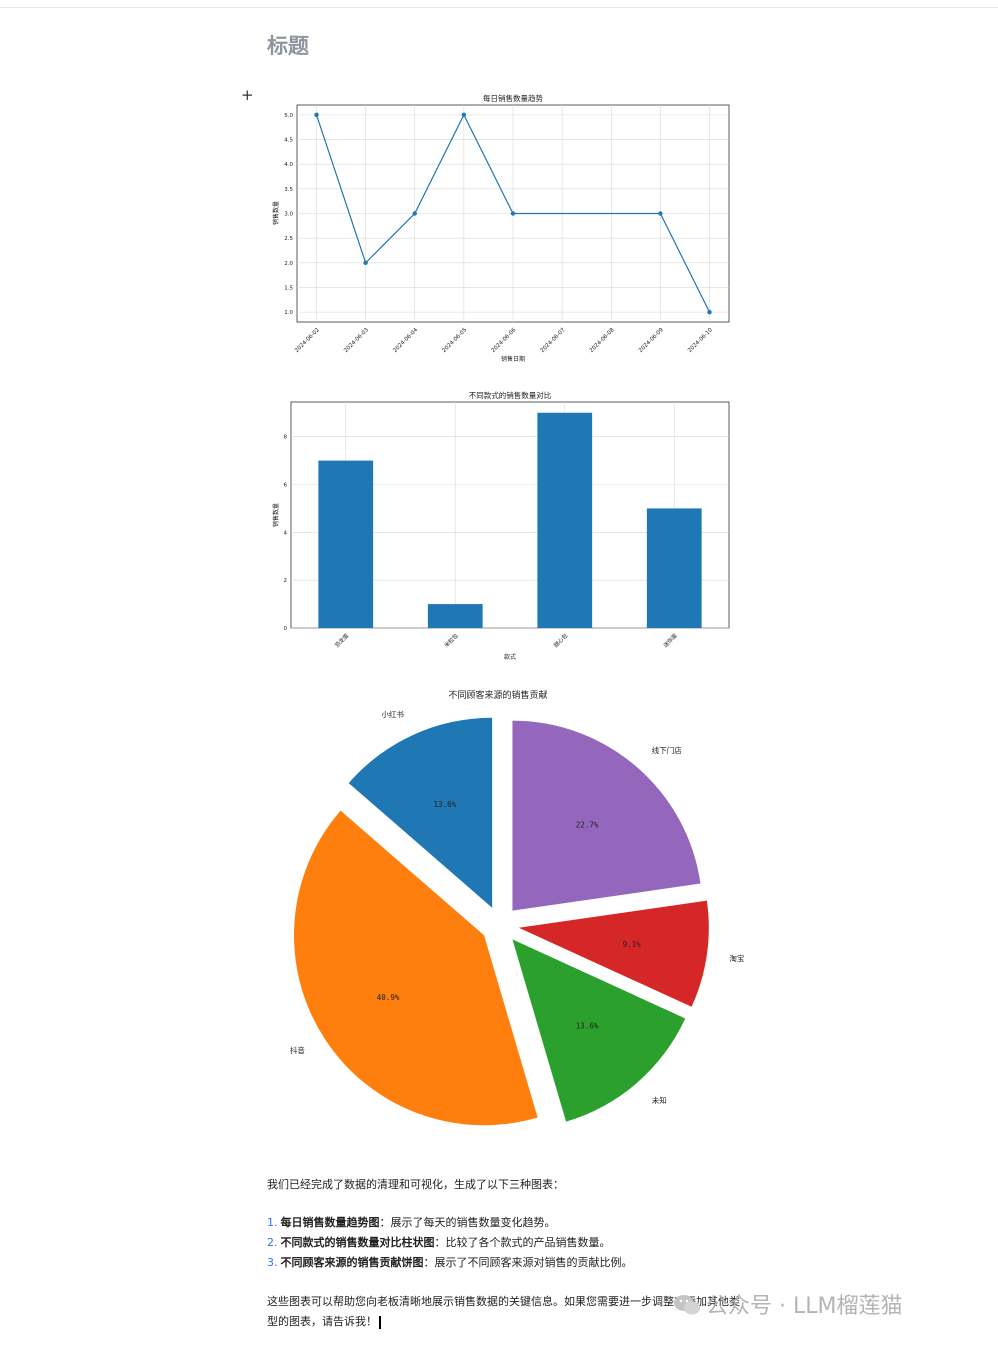  What do you see at coordinates (288, 239) in the screenshot?
I see `line-ytick-label: 2.5` at bounding box center [288, 239].